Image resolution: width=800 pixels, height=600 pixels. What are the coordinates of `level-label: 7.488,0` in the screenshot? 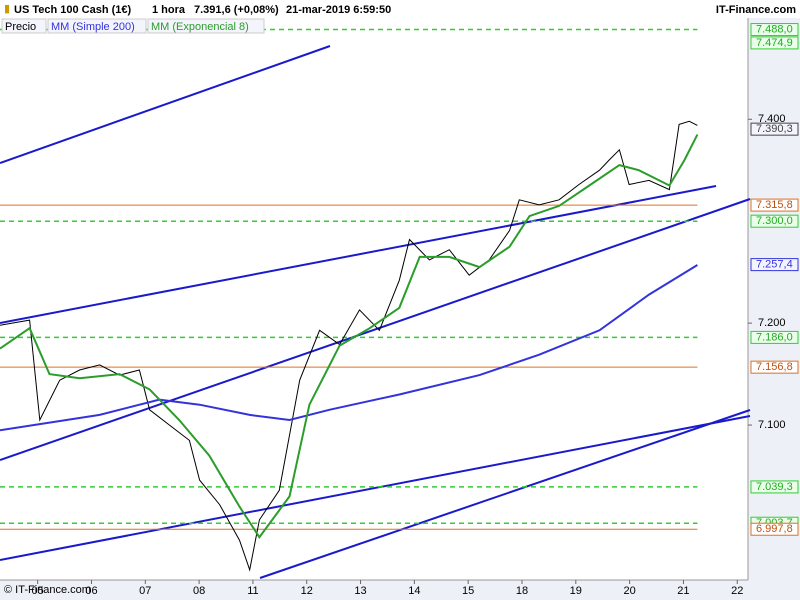 It's located at (774, 29).